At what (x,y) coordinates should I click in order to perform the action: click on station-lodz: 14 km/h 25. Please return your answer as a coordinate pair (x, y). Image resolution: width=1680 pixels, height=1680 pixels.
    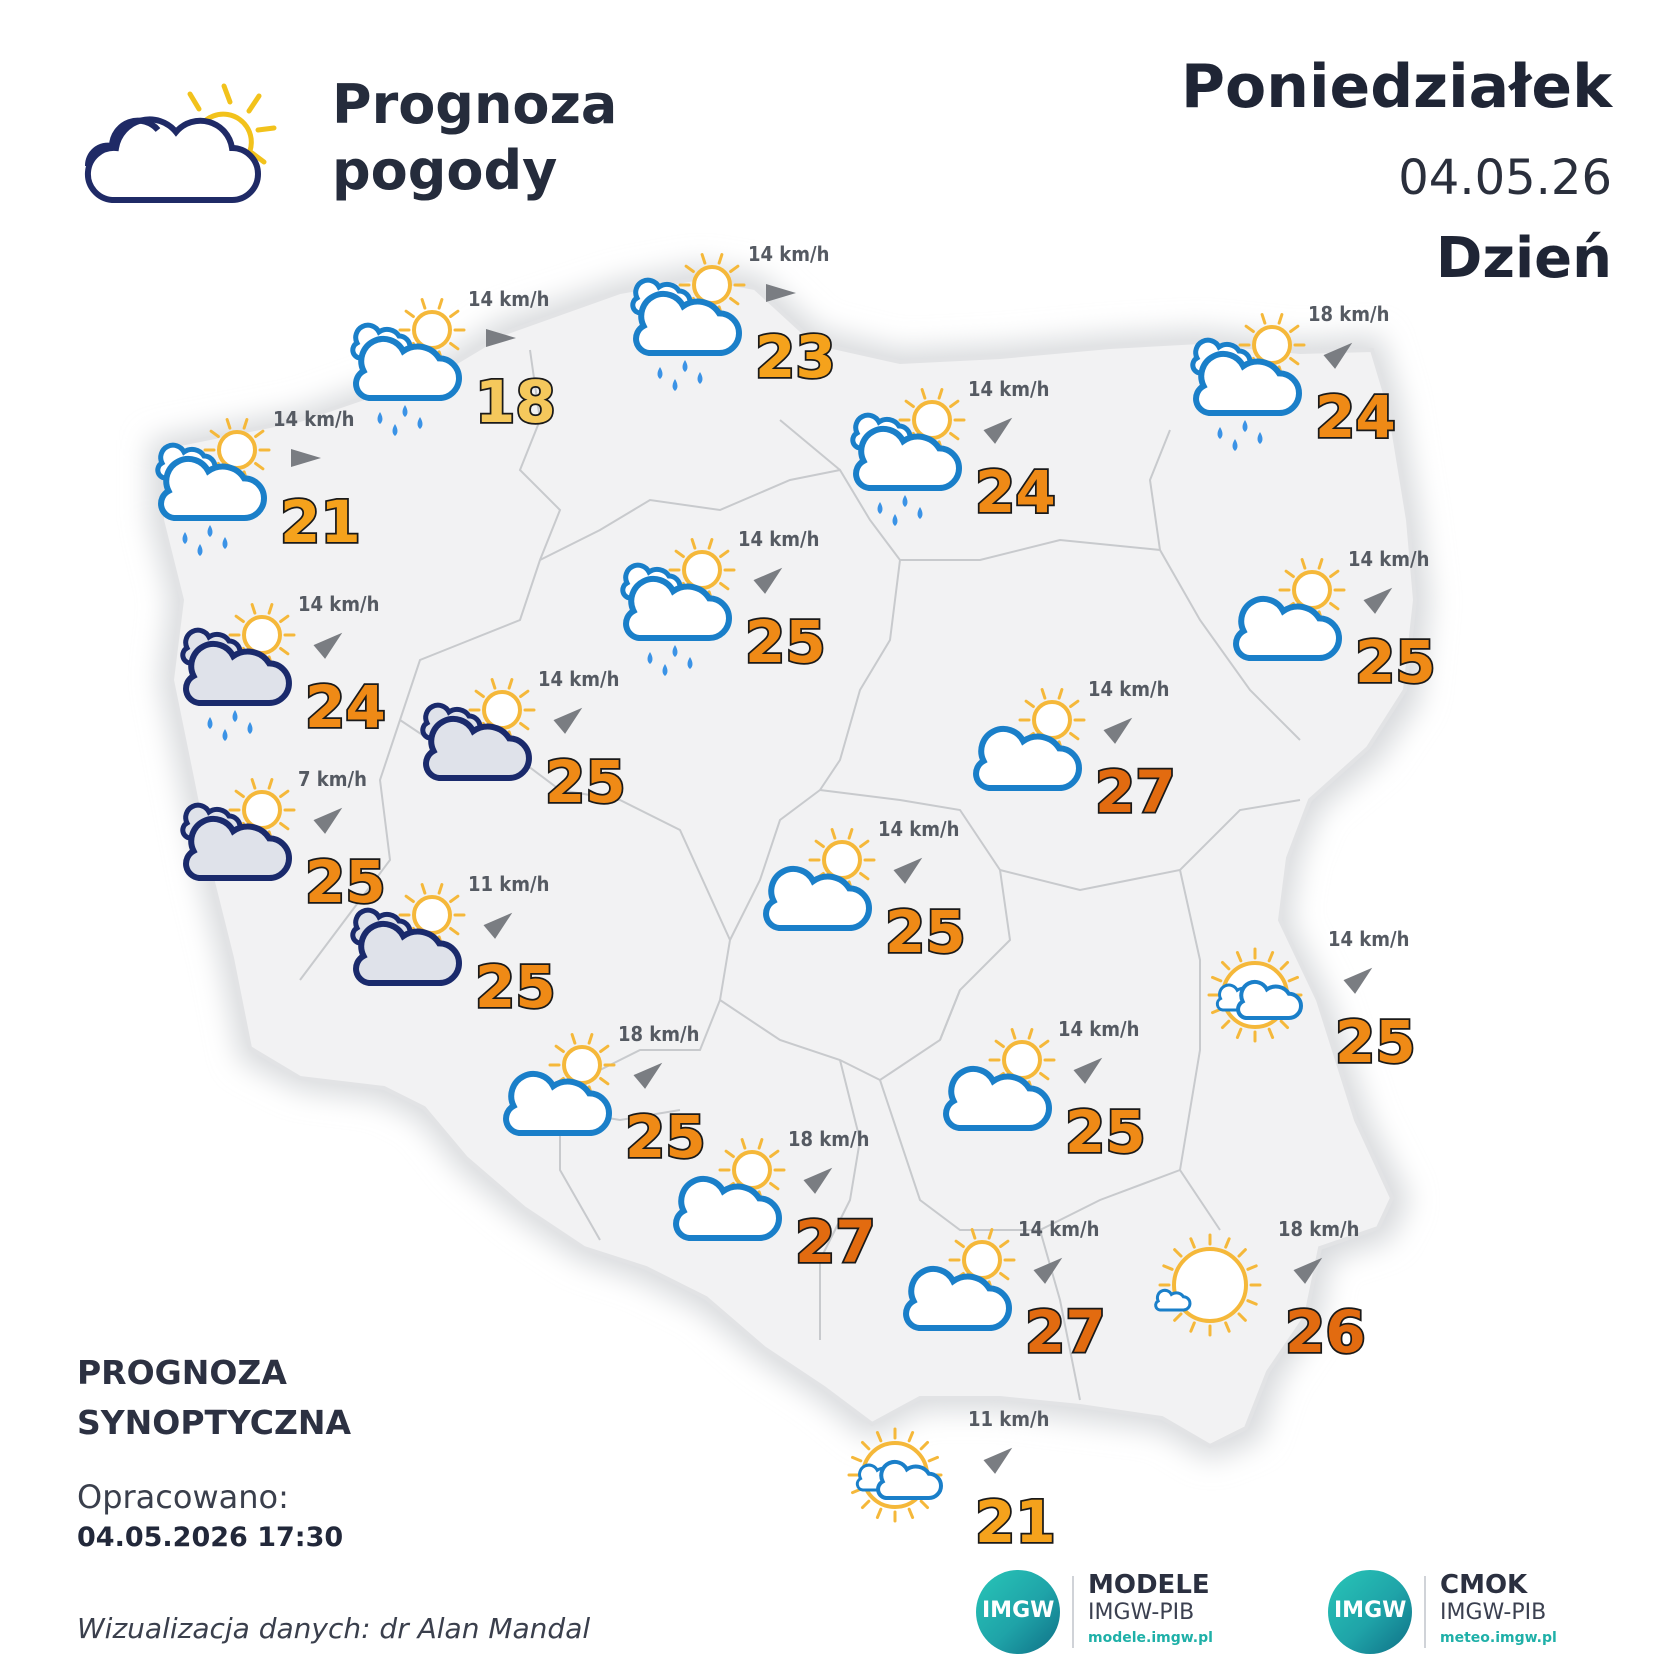
    Looking at the image, I should click on (865, 892).